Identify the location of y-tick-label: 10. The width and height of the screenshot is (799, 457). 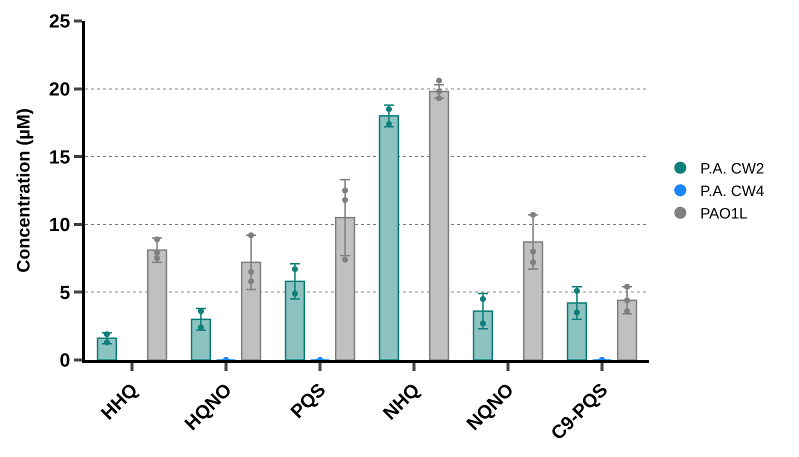
(59, 225).